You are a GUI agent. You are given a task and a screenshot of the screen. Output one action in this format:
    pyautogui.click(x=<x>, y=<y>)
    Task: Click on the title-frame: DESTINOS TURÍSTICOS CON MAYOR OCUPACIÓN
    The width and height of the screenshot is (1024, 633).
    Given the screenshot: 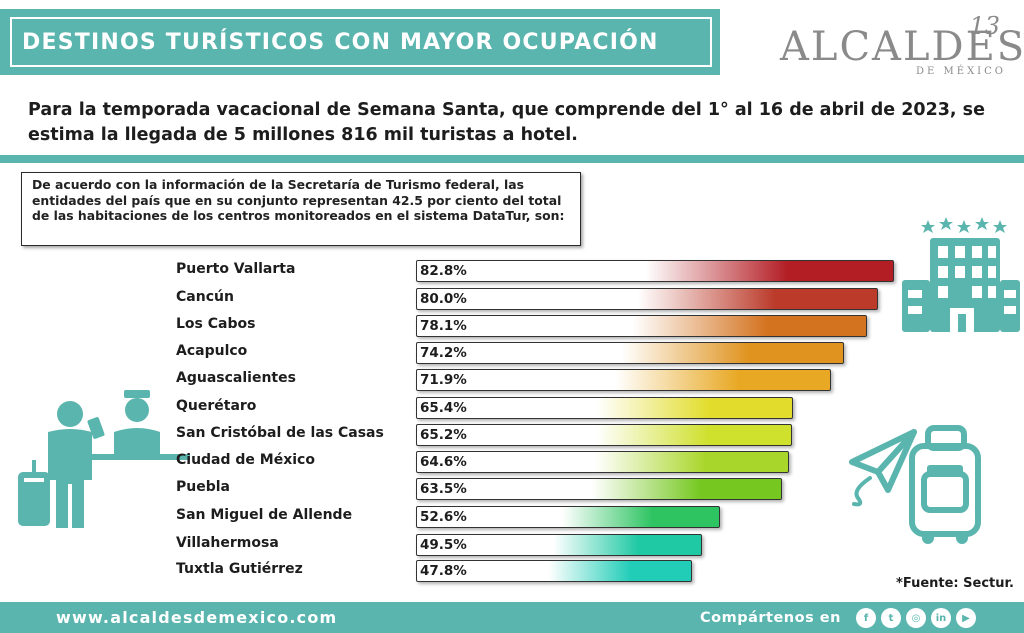 What is the action you would take?
    pyautogui.click(x=361, y=42)
    